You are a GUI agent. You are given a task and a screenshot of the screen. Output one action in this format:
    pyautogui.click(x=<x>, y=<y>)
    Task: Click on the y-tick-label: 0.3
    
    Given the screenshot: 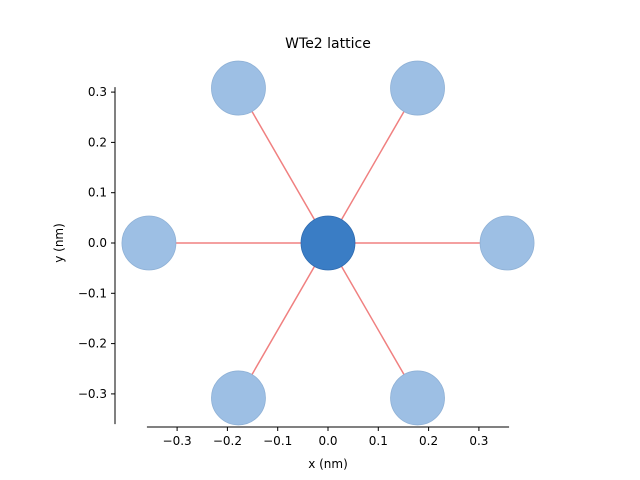 What is the action you would take?
    pyautogui.click(x=97, y=92)
    